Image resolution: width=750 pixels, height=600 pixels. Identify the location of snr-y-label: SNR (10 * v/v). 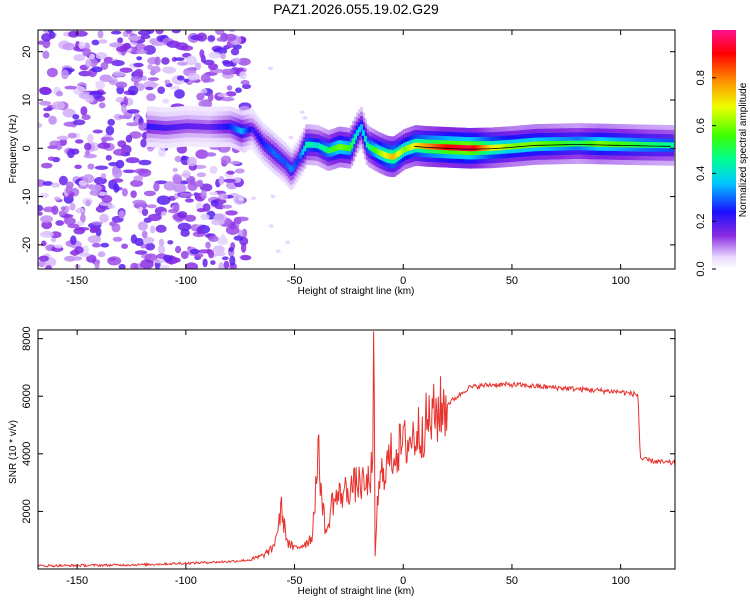
(13, 452).